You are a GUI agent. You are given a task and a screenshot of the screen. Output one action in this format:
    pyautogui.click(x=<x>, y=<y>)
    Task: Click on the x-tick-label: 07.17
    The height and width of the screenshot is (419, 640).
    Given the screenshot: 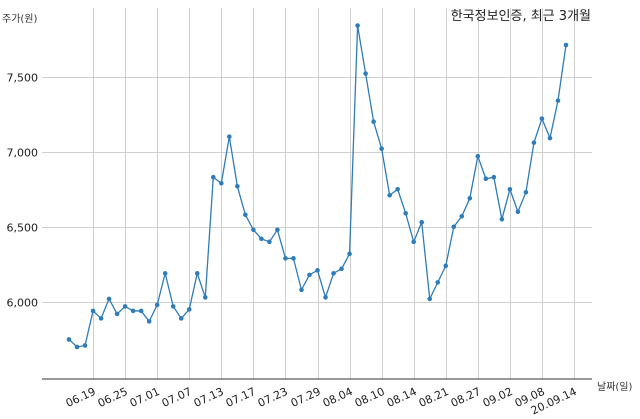 What is the action you would take?
    pyautogui.click(x=241, y=397)
    